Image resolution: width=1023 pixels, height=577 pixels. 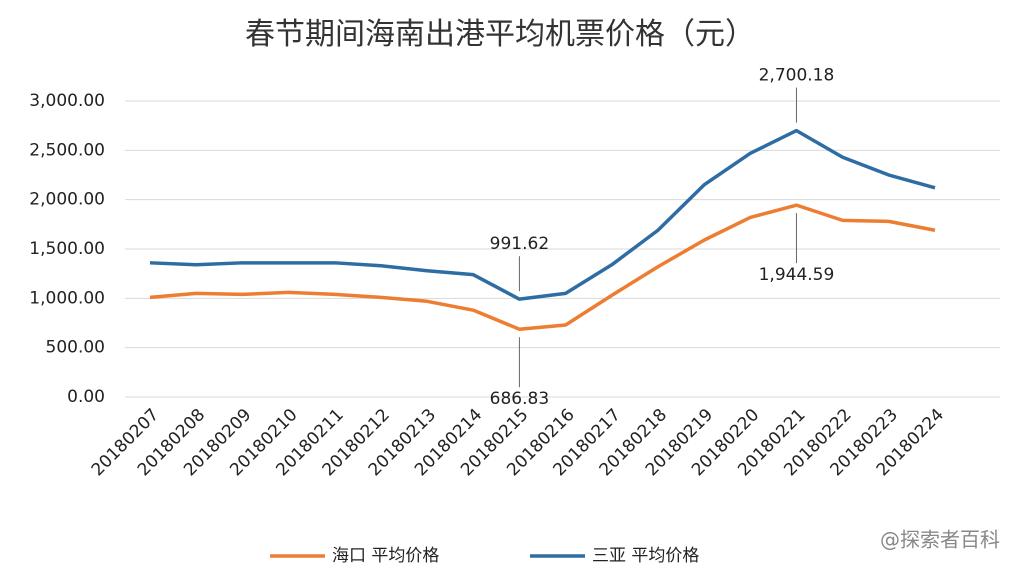 What do you see at coordinates (519, 244) in the screenshot?
I see `data-label: 991.62` at bounding box center [519, 244].